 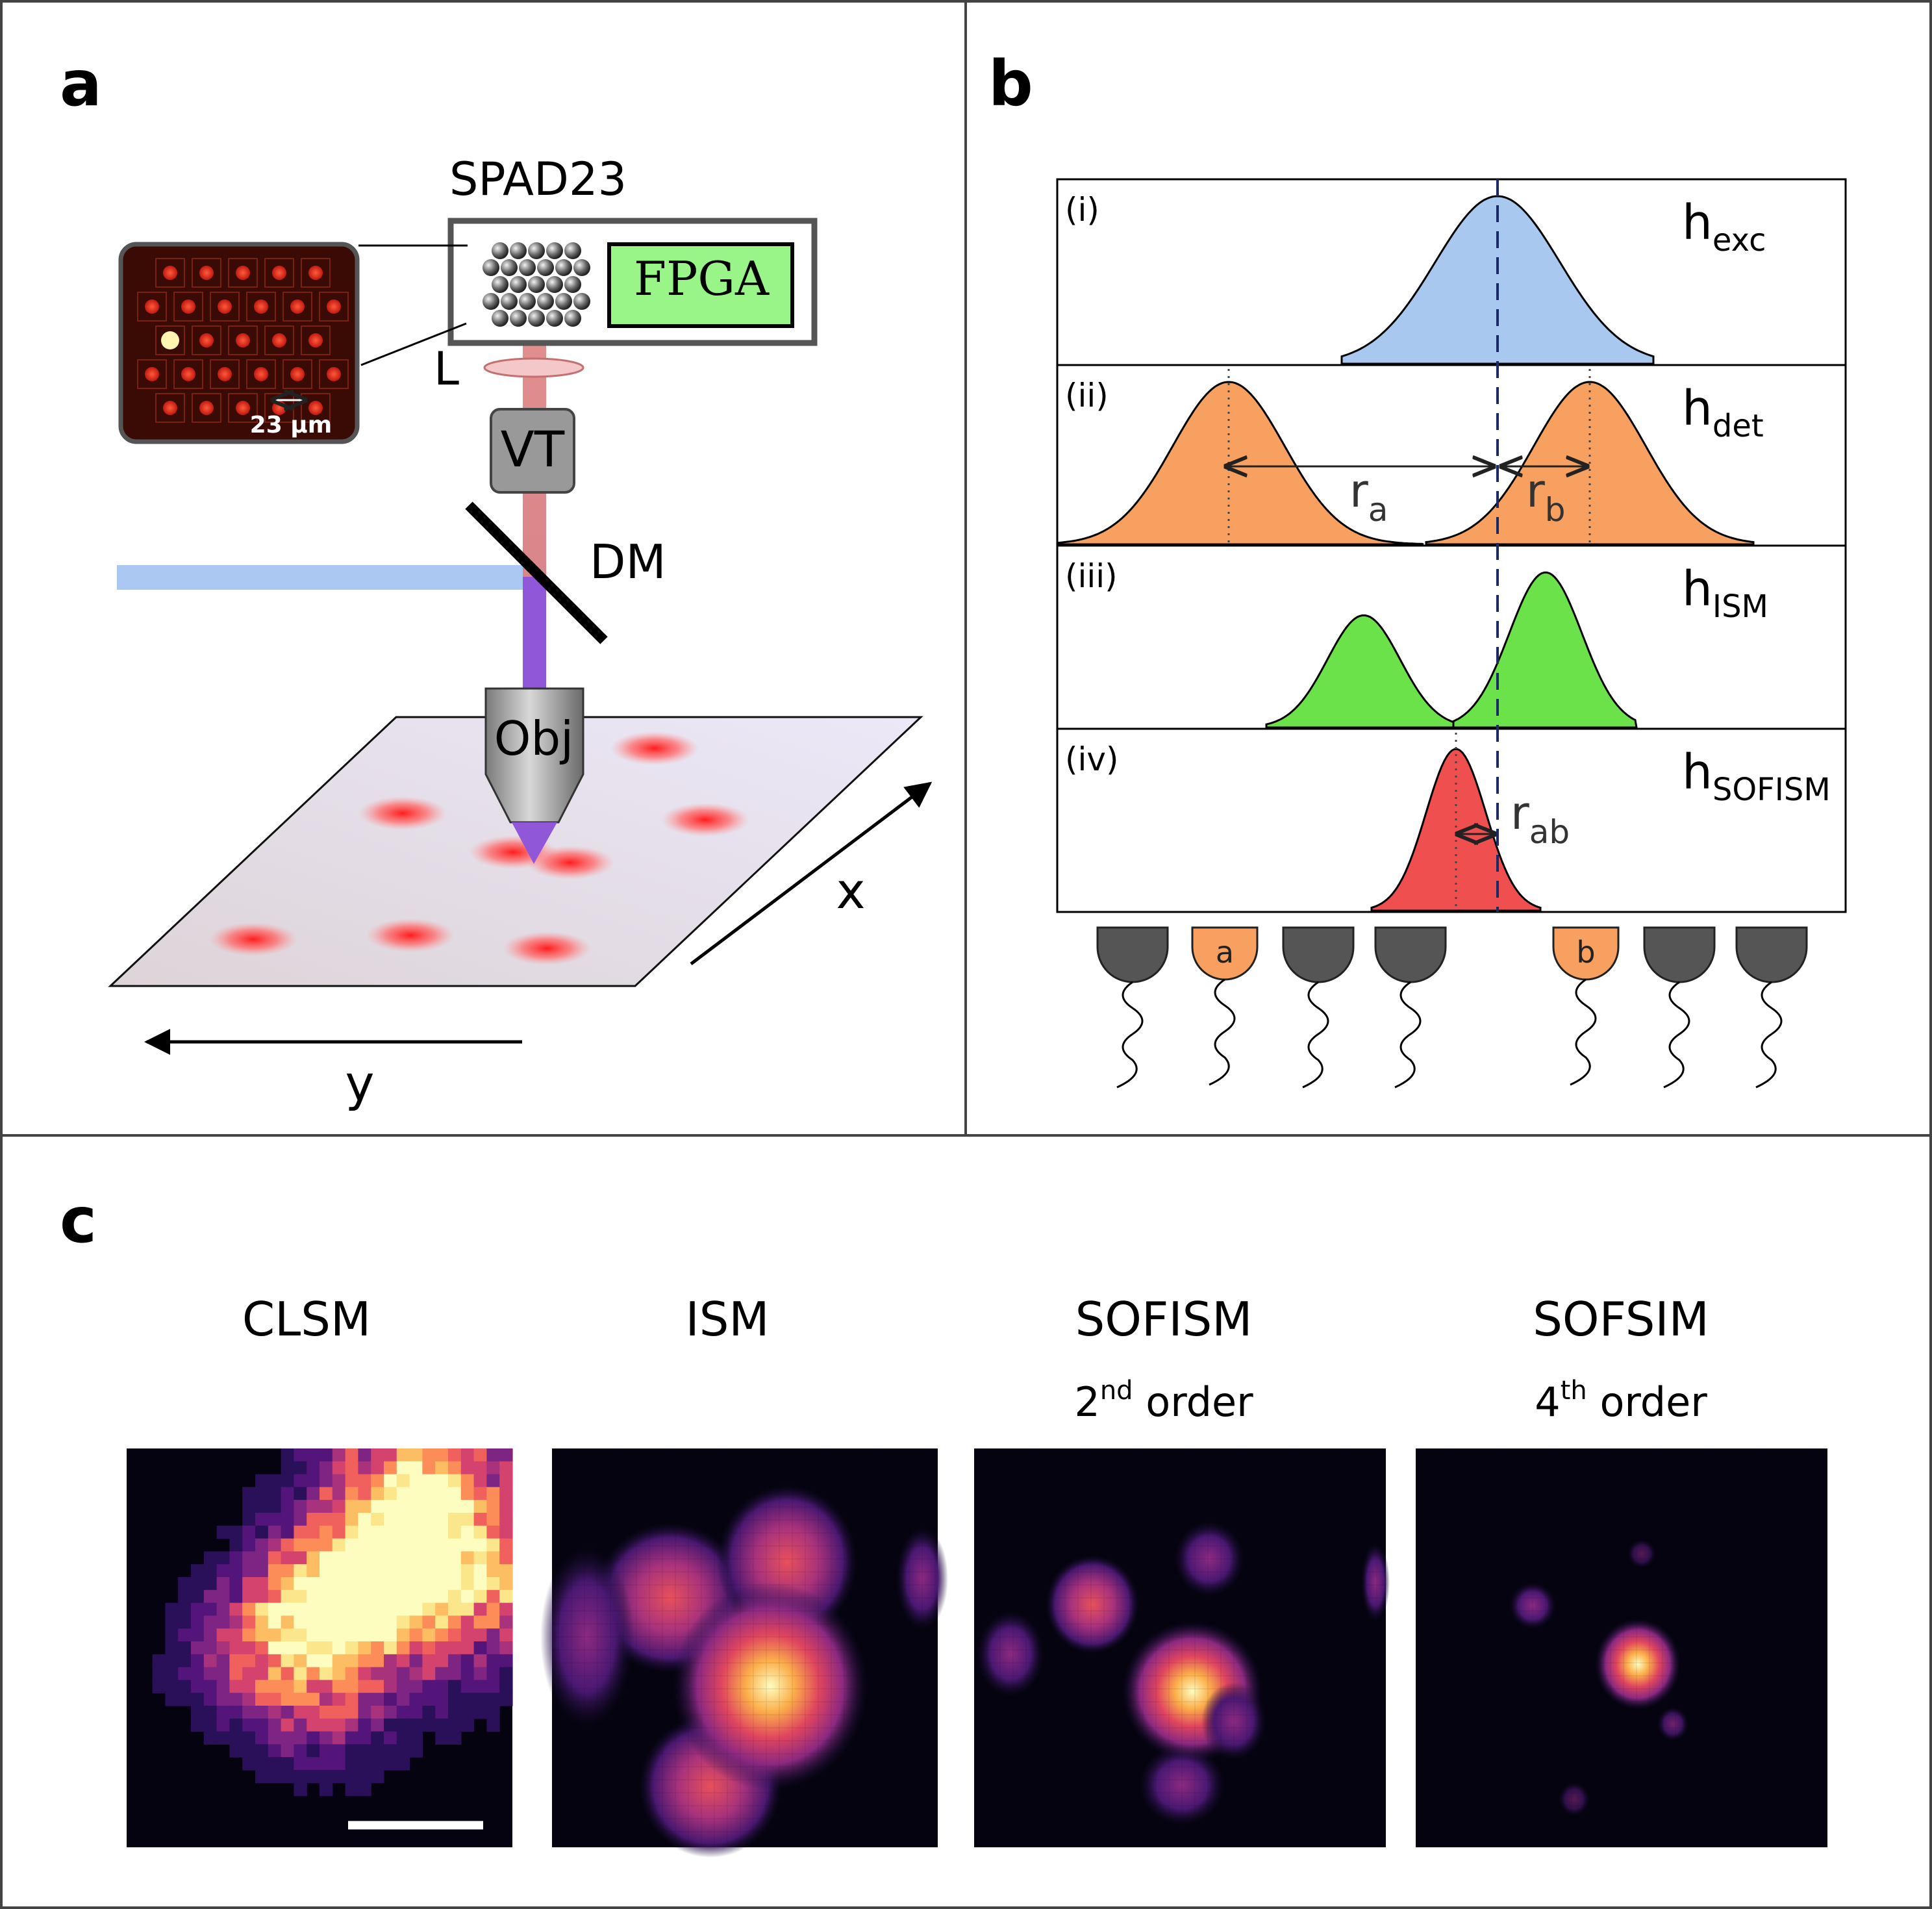 What do you see at coordinates (1545, 650) in the screenshot?
I see `ism-psf-b` at bounding box center [1545, 650].